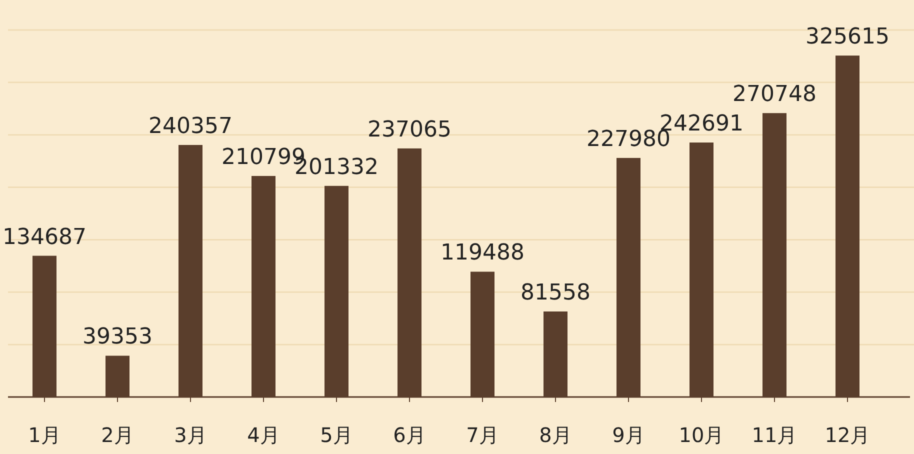  What do you see at coordinates (775, 435) in the screenshot?
I see `x-tick-label: 11月` at bounding box center [775, 435].